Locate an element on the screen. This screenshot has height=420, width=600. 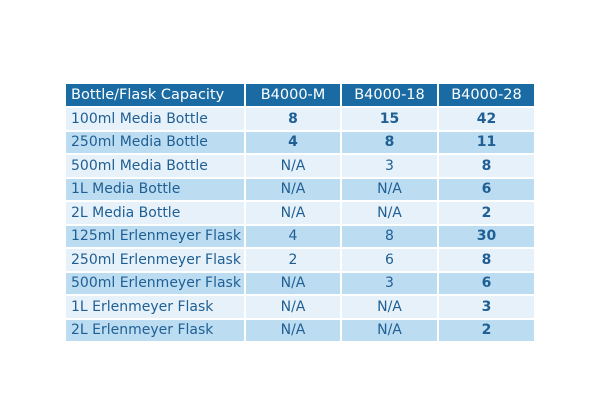
row-label: 2L Erlenmeyer Flask is located at coordinates (155, 330).